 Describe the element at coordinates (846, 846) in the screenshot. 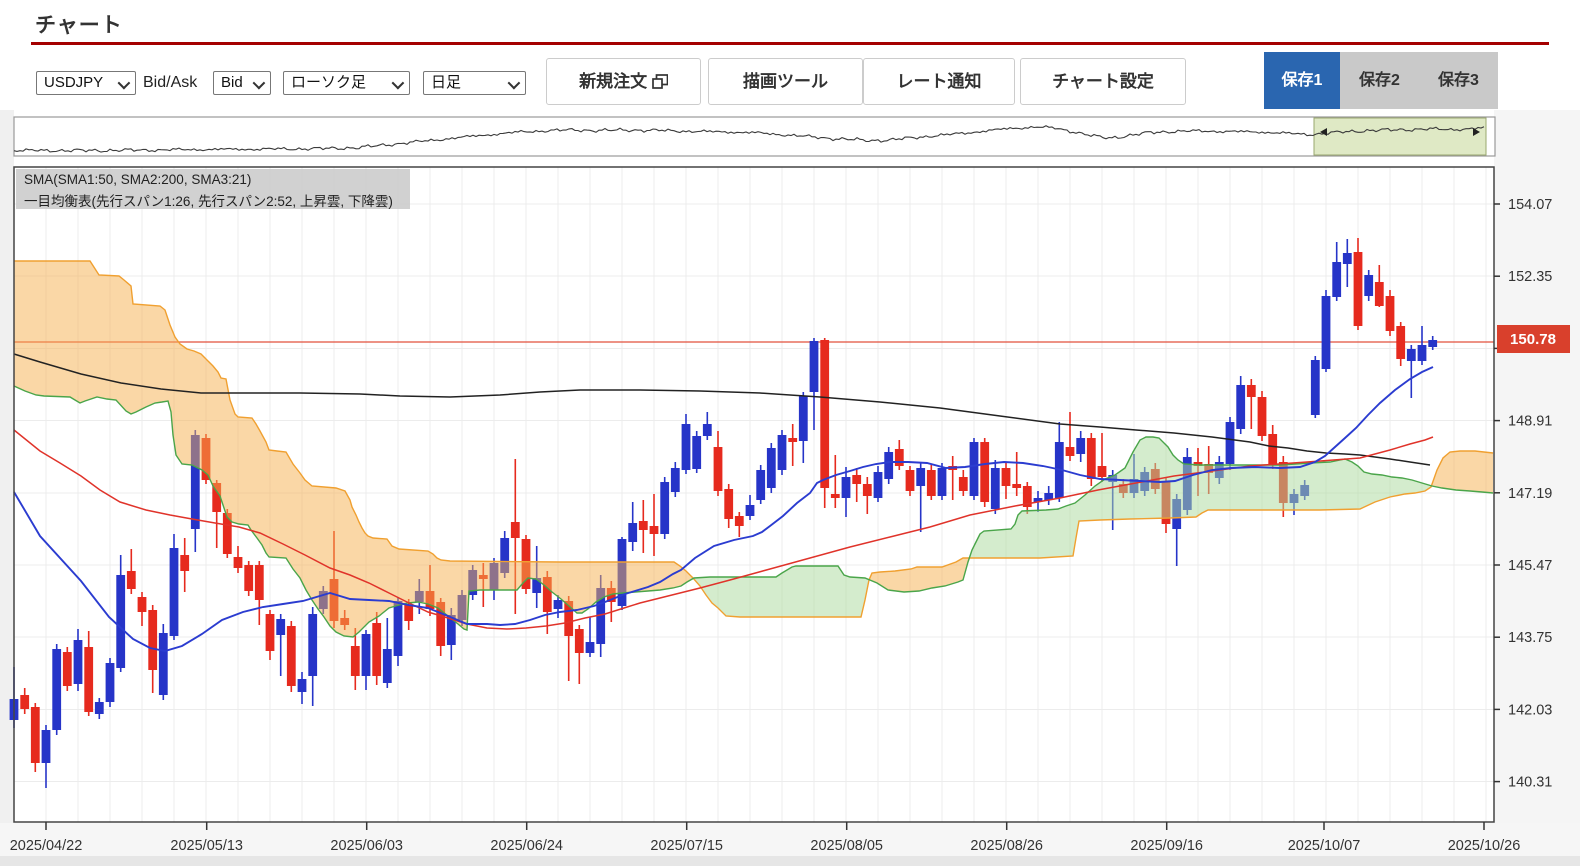

I see `svg-text: 2025/08/05` at that location.